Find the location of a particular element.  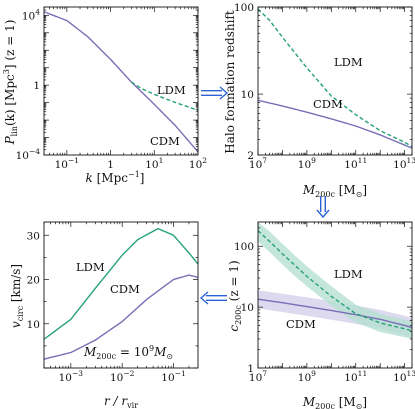

concentration-marks is located at coordinates (335, 280).